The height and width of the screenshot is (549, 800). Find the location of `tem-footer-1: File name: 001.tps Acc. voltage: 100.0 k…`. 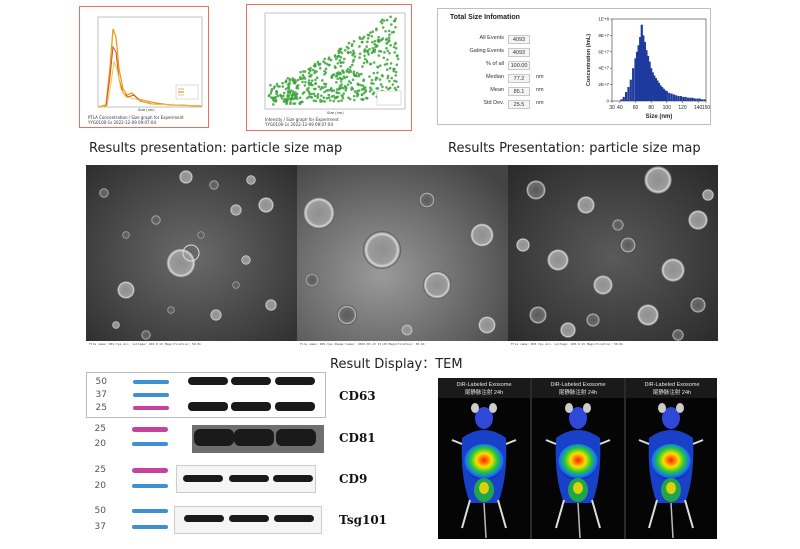

tem-footer-1: File name: 001.tps Acc. voltage: 100.0 k… is located at coordinates (191, 344).